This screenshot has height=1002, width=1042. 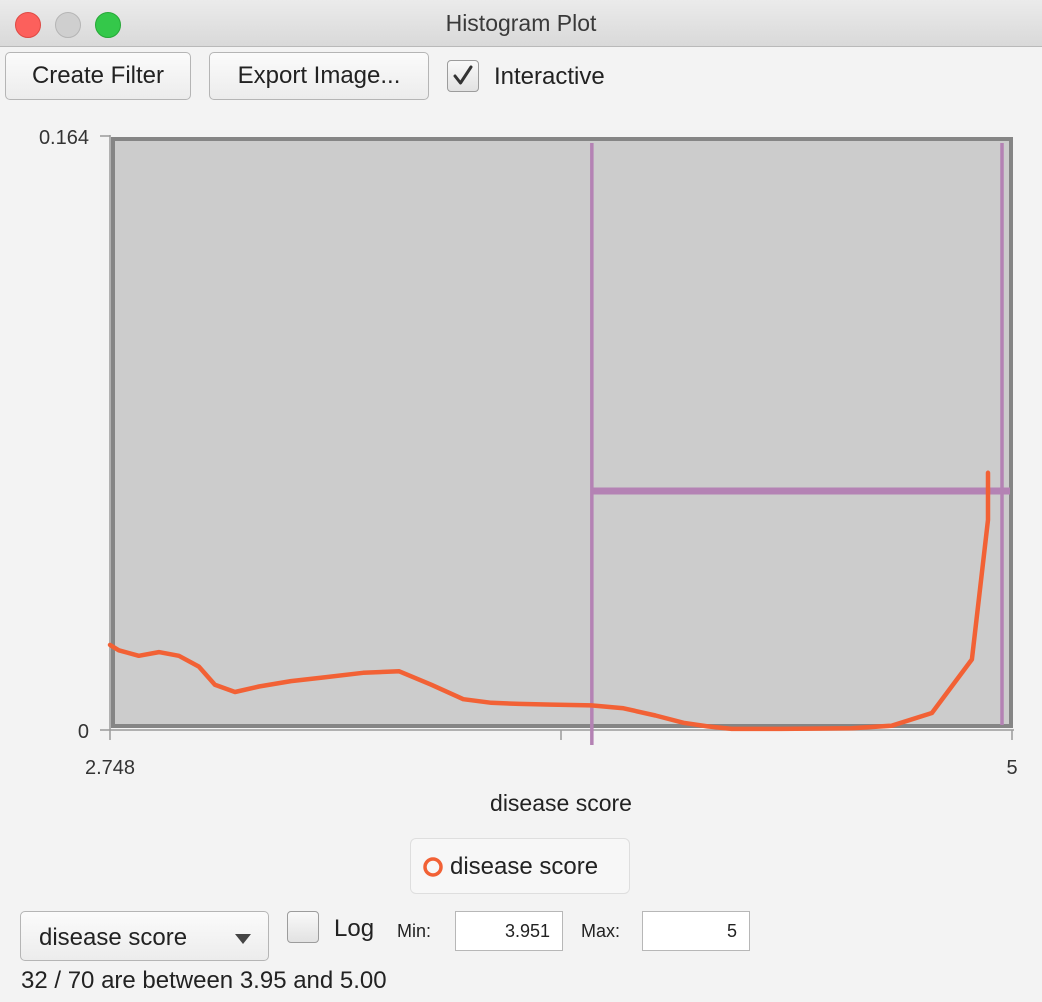 What do you see at coordinates (108, 25) in the screenshot?
I see `maximize-window-button` at bounding box center [108, 25].